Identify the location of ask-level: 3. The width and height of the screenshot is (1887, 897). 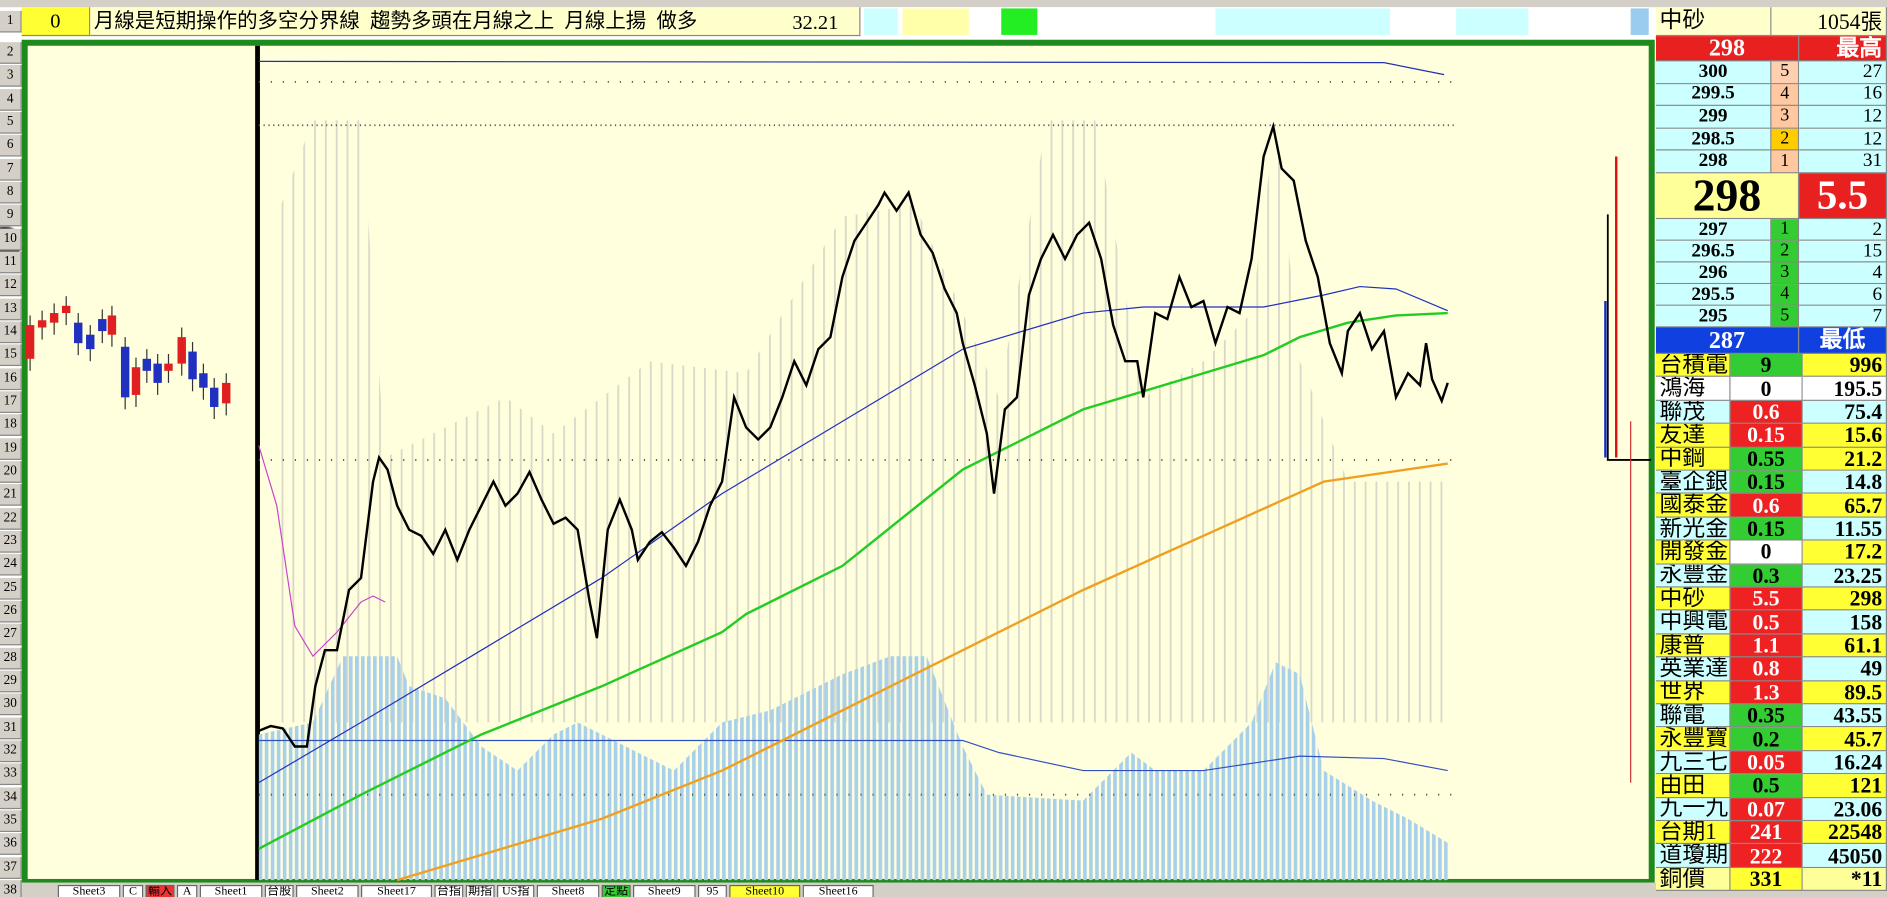
(1785, 117).